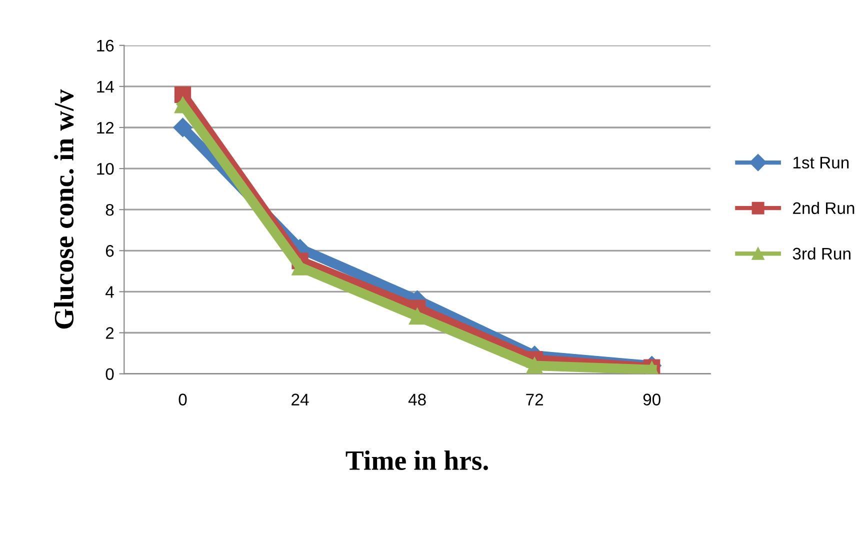  I want to click on y-tick-label: 14, so click(105, 86).